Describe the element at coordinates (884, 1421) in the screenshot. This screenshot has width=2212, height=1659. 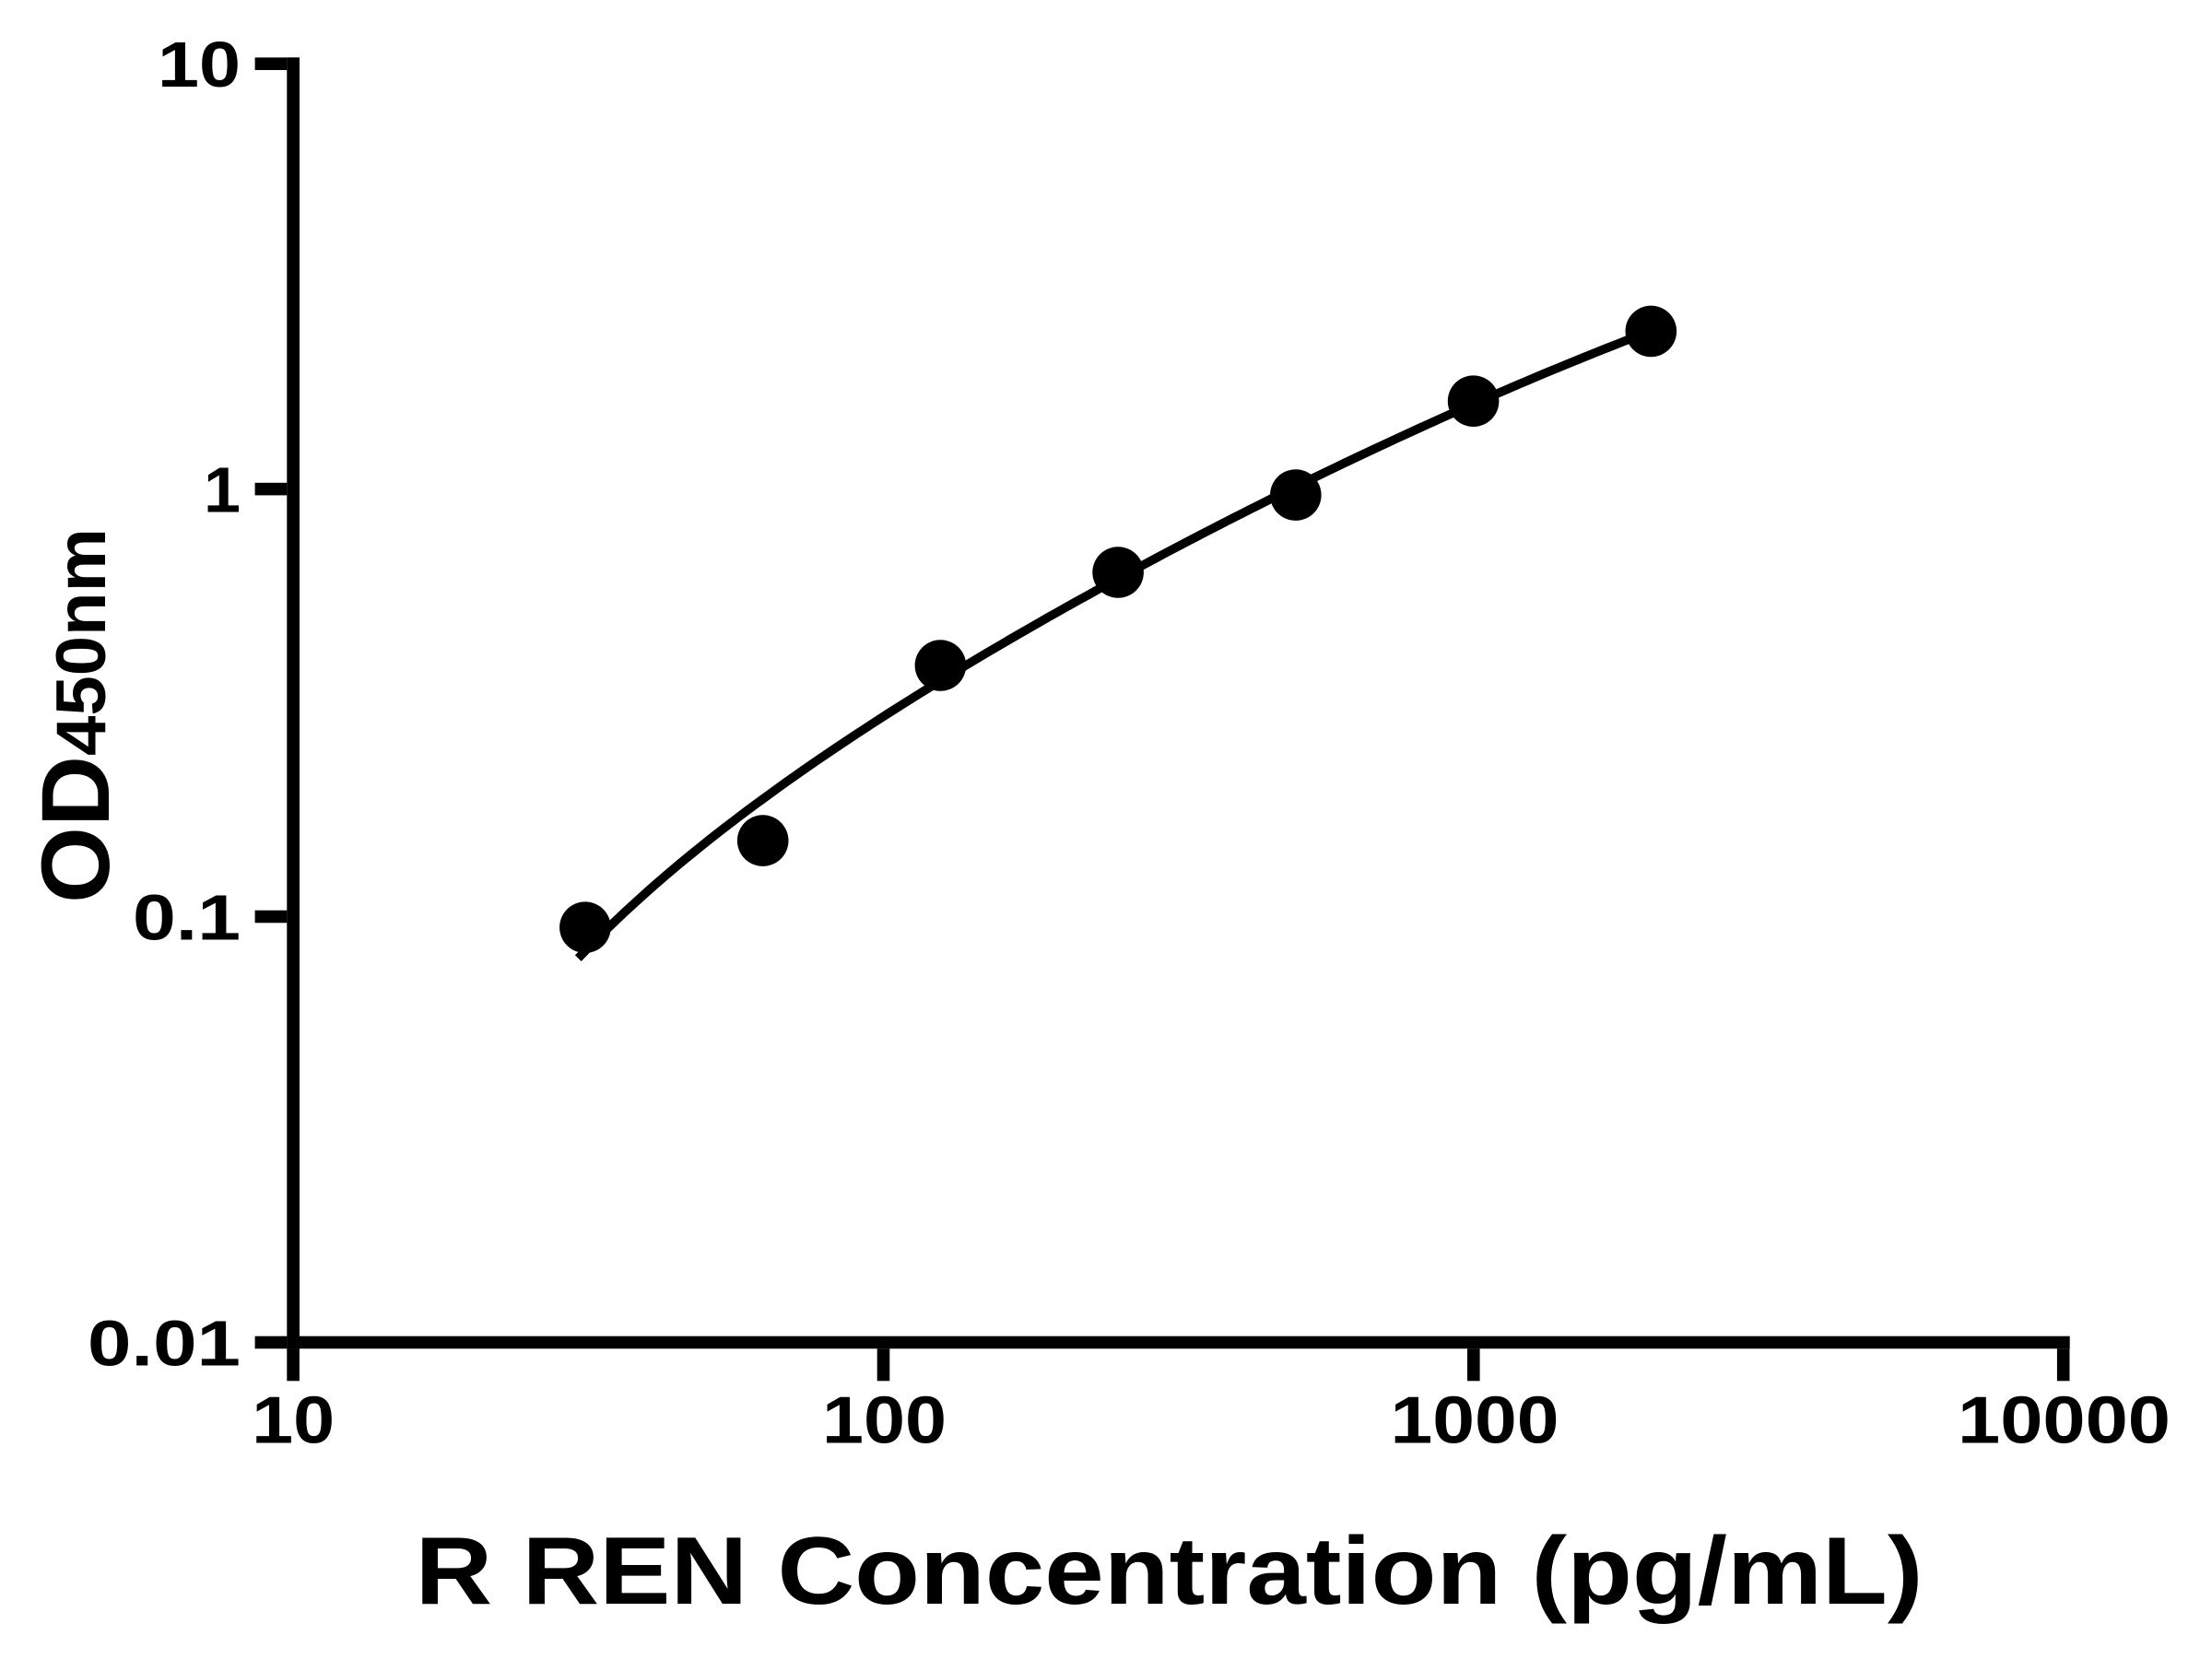
I see `svg-text: 100` at that location.